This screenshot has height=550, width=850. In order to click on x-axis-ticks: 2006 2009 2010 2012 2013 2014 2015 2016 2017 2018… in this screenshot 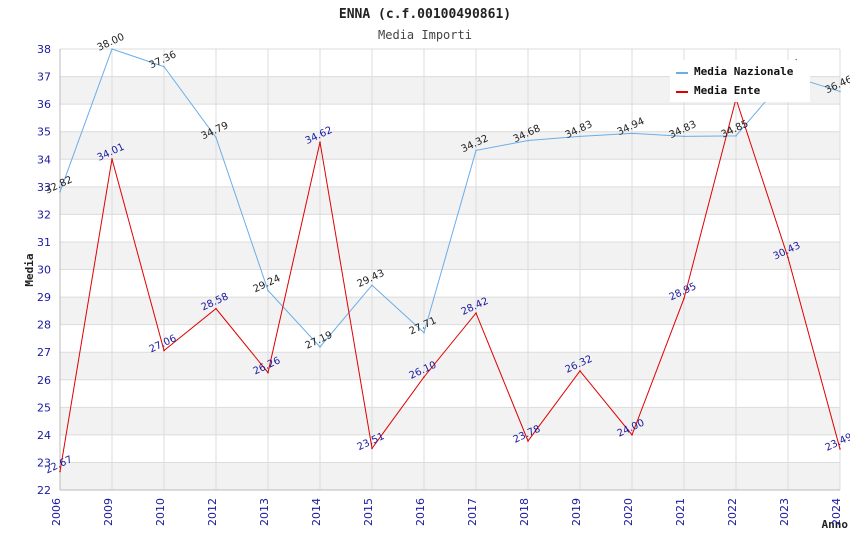, I will do `click(446, 512)`.